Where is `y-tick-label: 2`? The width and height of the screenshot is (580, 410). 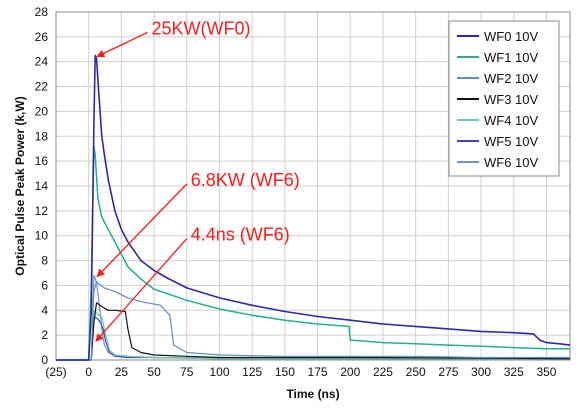 y-tick-label: 2 is located at coordinates (44, 335).